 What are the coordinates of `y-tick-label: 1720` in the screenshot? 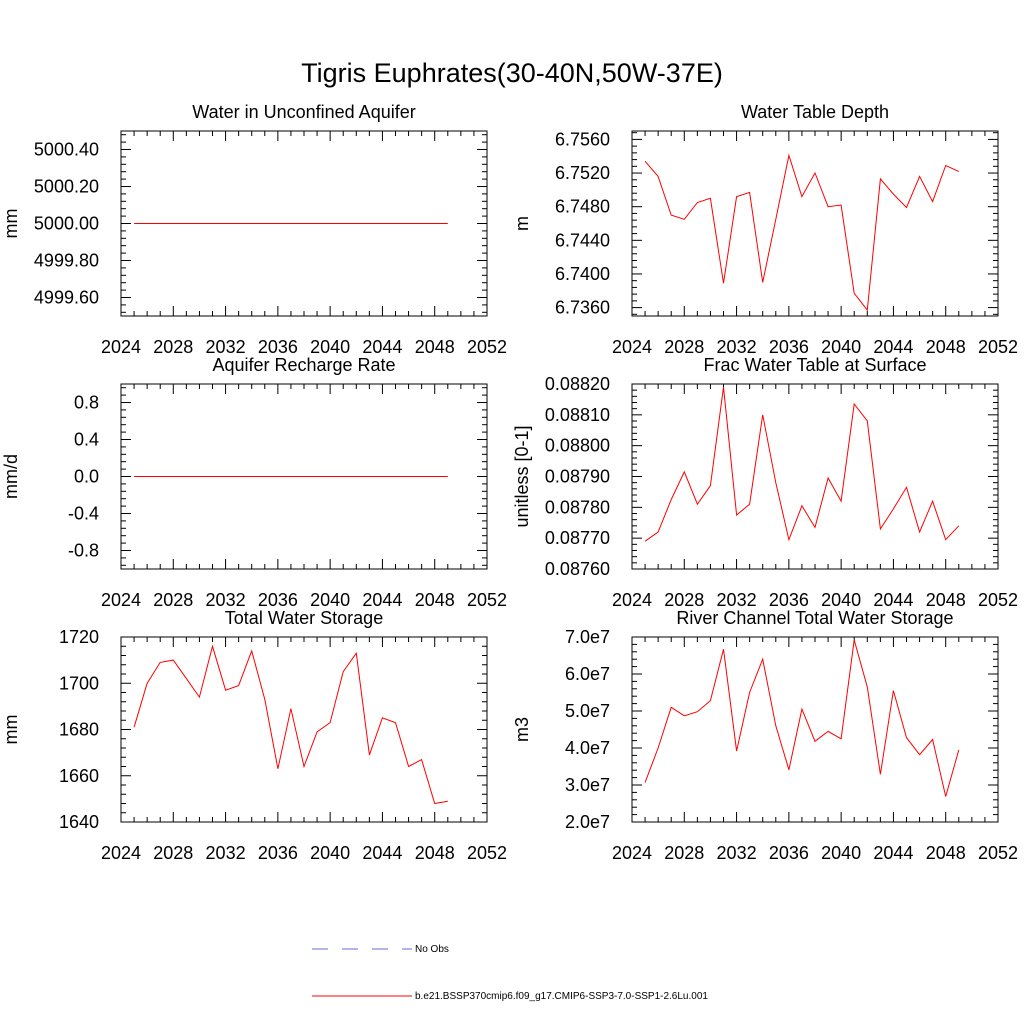 It's located at (79, 637).